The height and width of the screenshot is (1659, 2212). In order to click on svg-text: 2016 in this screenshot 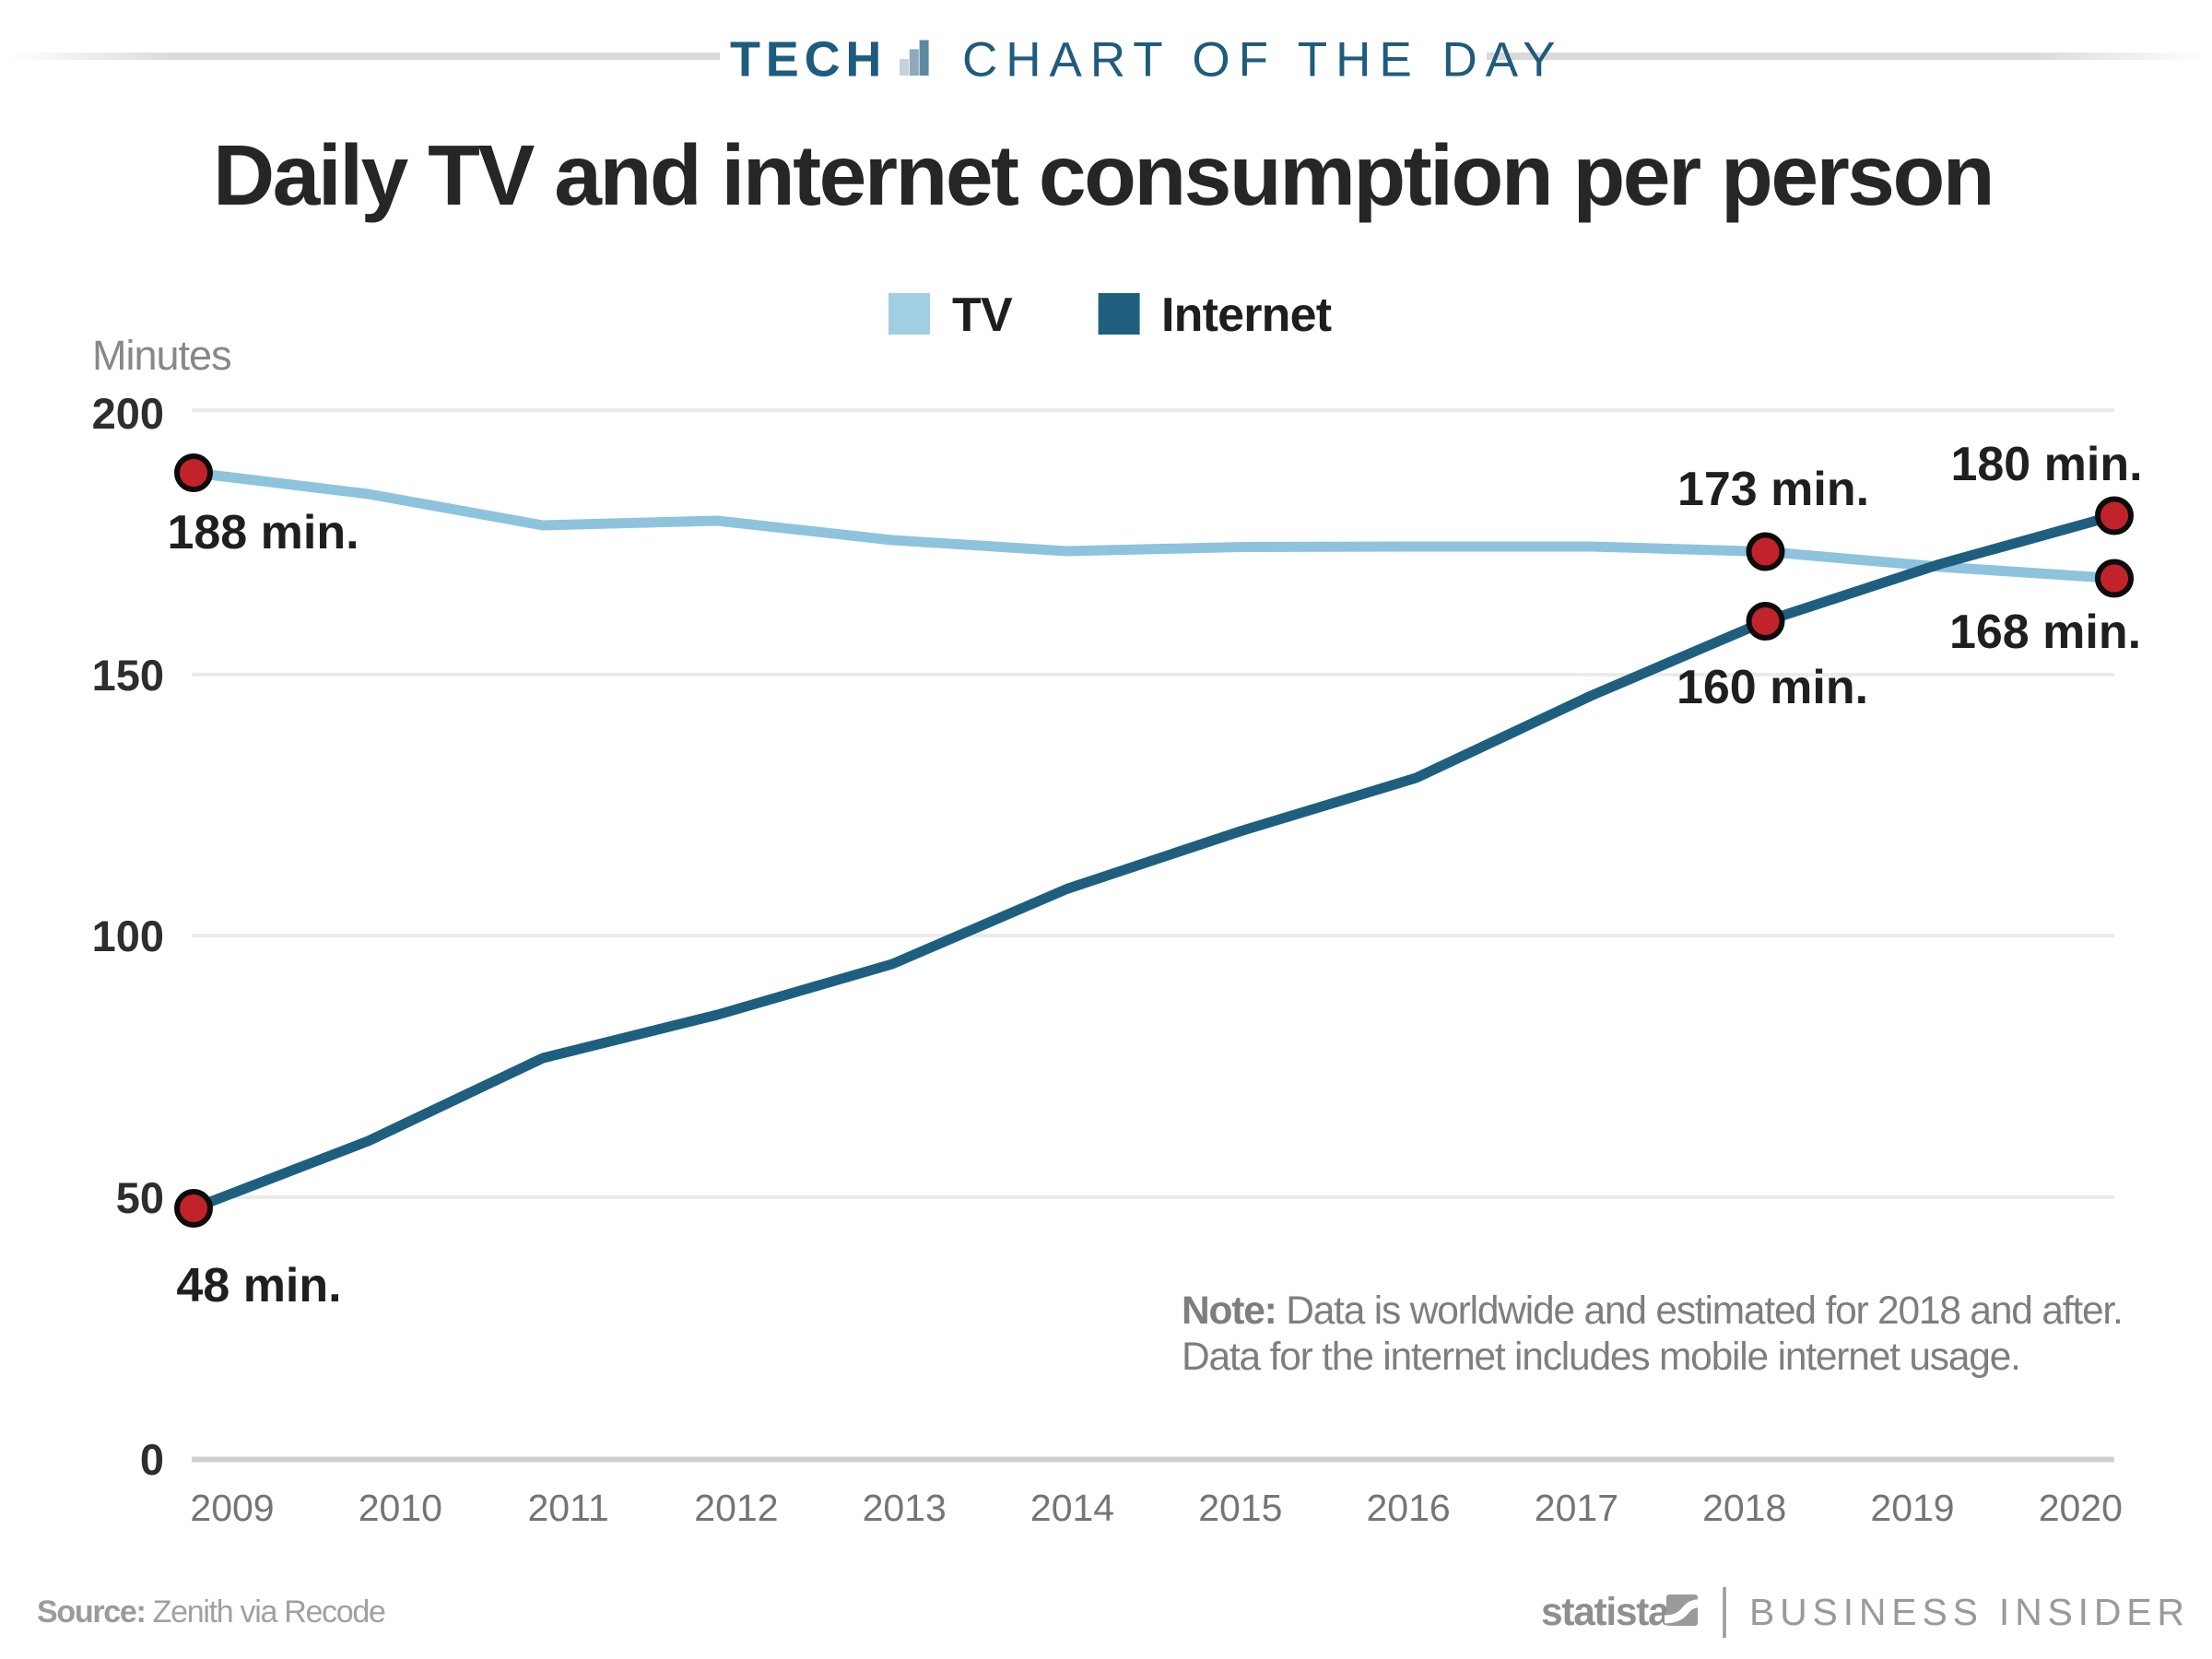, I will do `click(1408, 1508)`.